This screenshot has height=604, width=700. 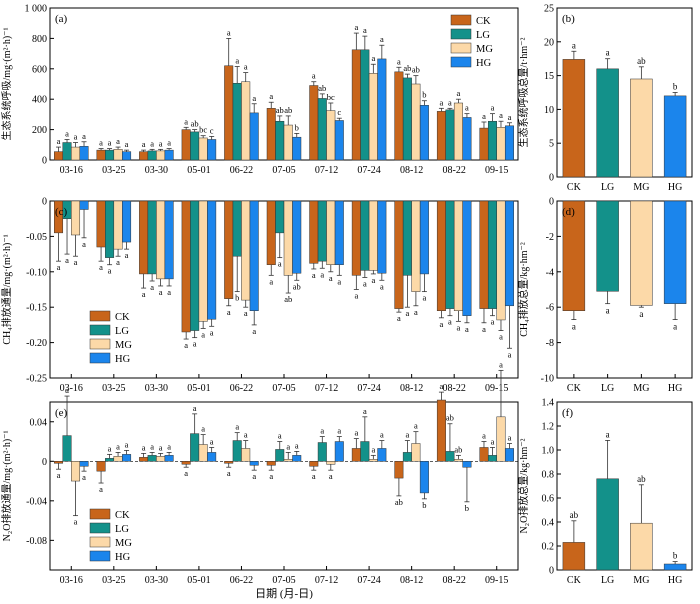 What do you see at coordinates (550, 308) in the screenshot?
I see `ytick-label: -6` at bounding box center [550, 308].